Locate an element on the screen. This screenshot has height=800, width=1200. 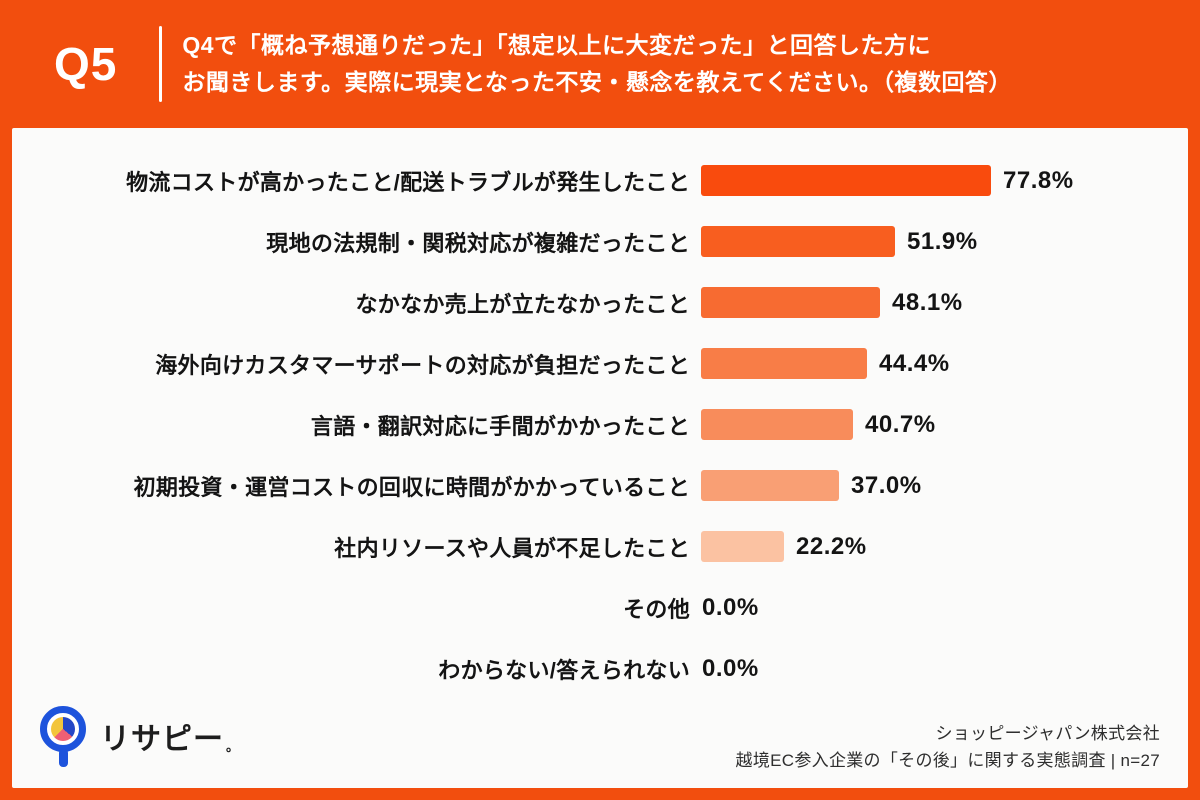
chart-row: 初期投資・運営コストの回収に時間がかかっていること 37.0% is located at coordinates (600, 485).